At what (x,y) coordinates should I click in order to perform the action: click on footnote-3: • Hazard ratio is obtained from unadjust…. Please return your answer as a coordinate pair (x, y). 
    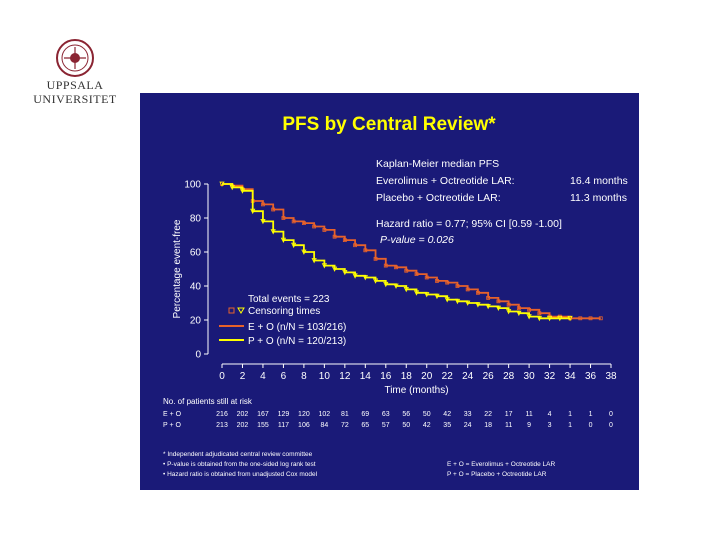
    Looking at the image, I should click on (240, 474).